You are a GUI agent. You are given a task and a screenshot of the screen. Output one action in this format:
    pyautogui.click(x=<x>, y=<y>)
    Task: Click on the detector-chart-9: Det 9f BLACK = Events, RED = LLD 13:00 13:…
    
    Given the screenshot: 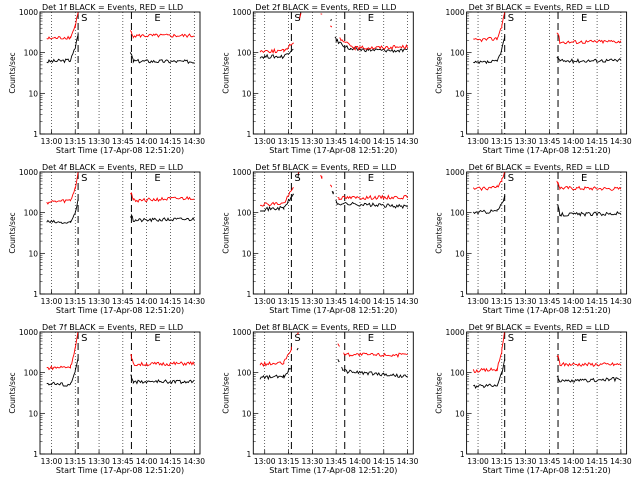 What is the action you would take?
    pyautogui.click(x=533, y=399)
    